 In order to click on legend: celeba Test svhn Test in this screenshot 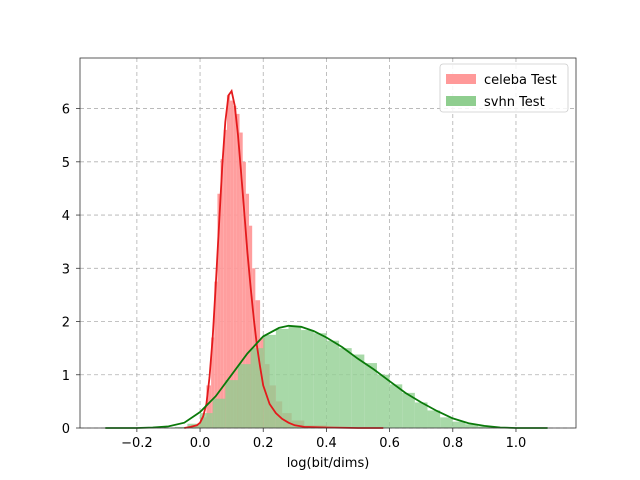, I will do `click(504, 88)`.